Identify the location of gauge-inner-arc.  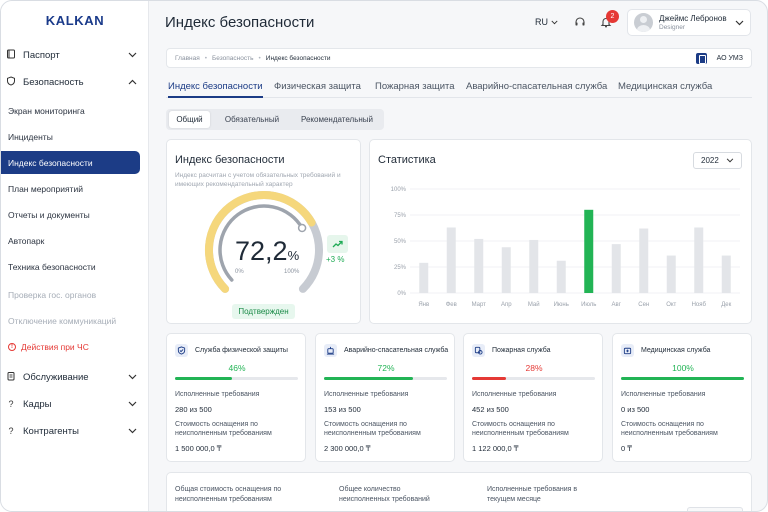
(261, 243).